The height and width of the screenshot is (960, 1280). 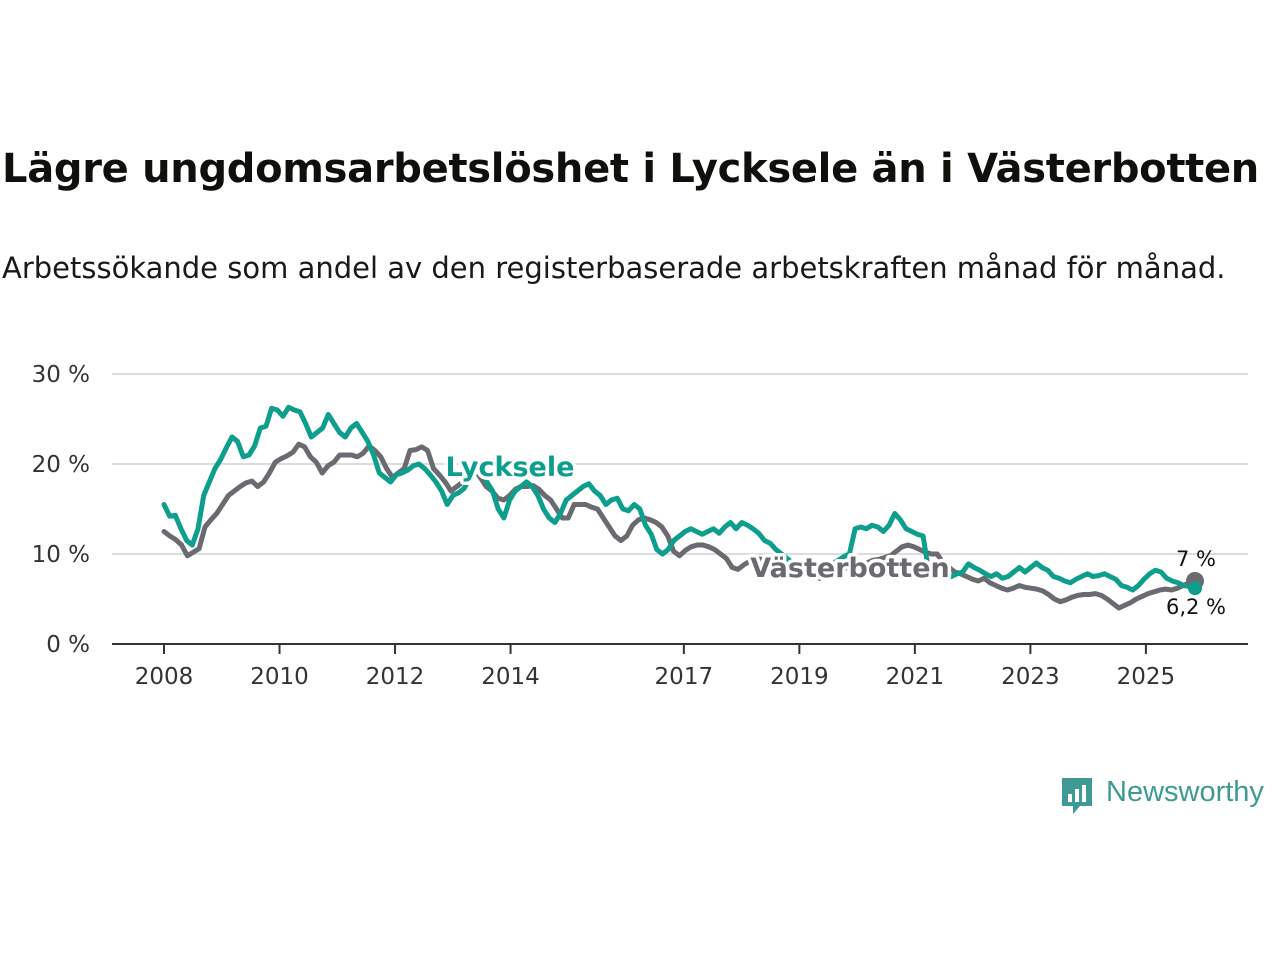 What do you see at coordinates (1185, 792) in the screenshot?
I see `brand-name: Newsworthy` at bounding box center [1185, 792].